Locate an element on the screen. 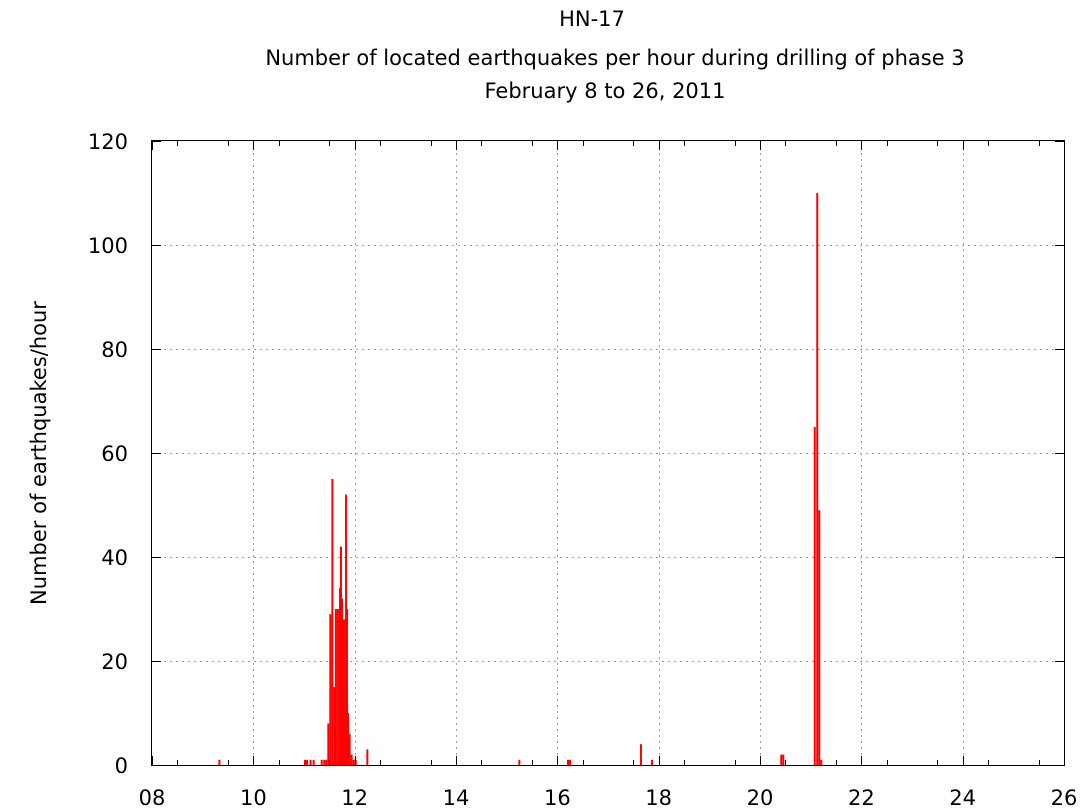  y-tick-label: 40 is located at coordinates (114, 558).